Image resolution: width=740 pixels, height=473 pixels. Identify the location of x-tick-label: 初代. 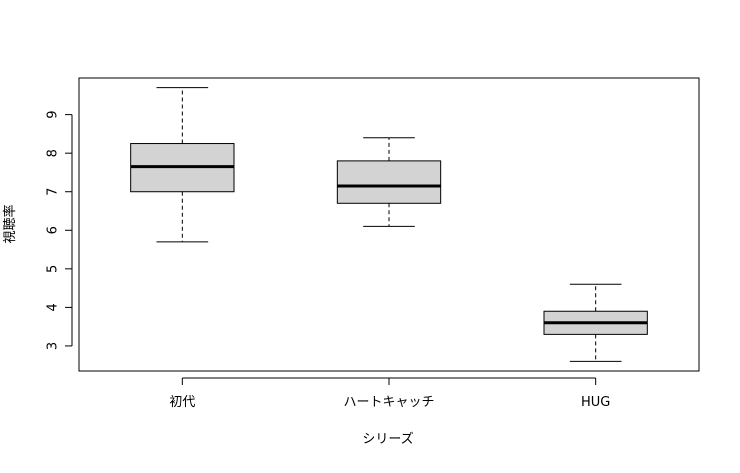
(182, 402).